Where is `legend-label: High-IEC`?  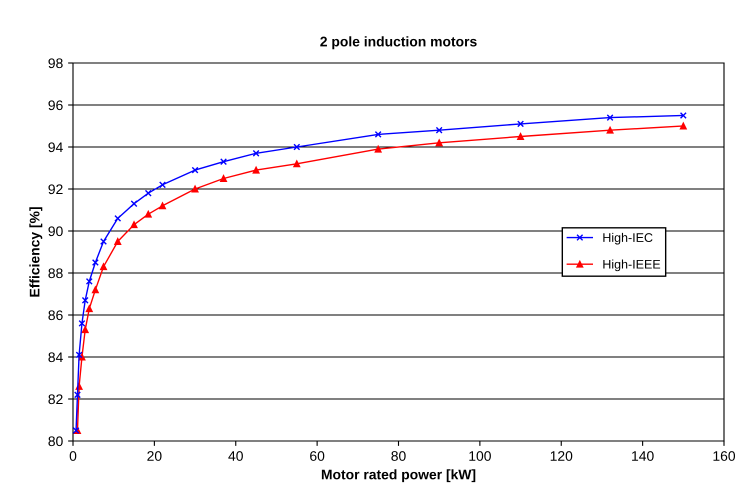
legend-label: High-IEC is located at coordinates (628, 238).